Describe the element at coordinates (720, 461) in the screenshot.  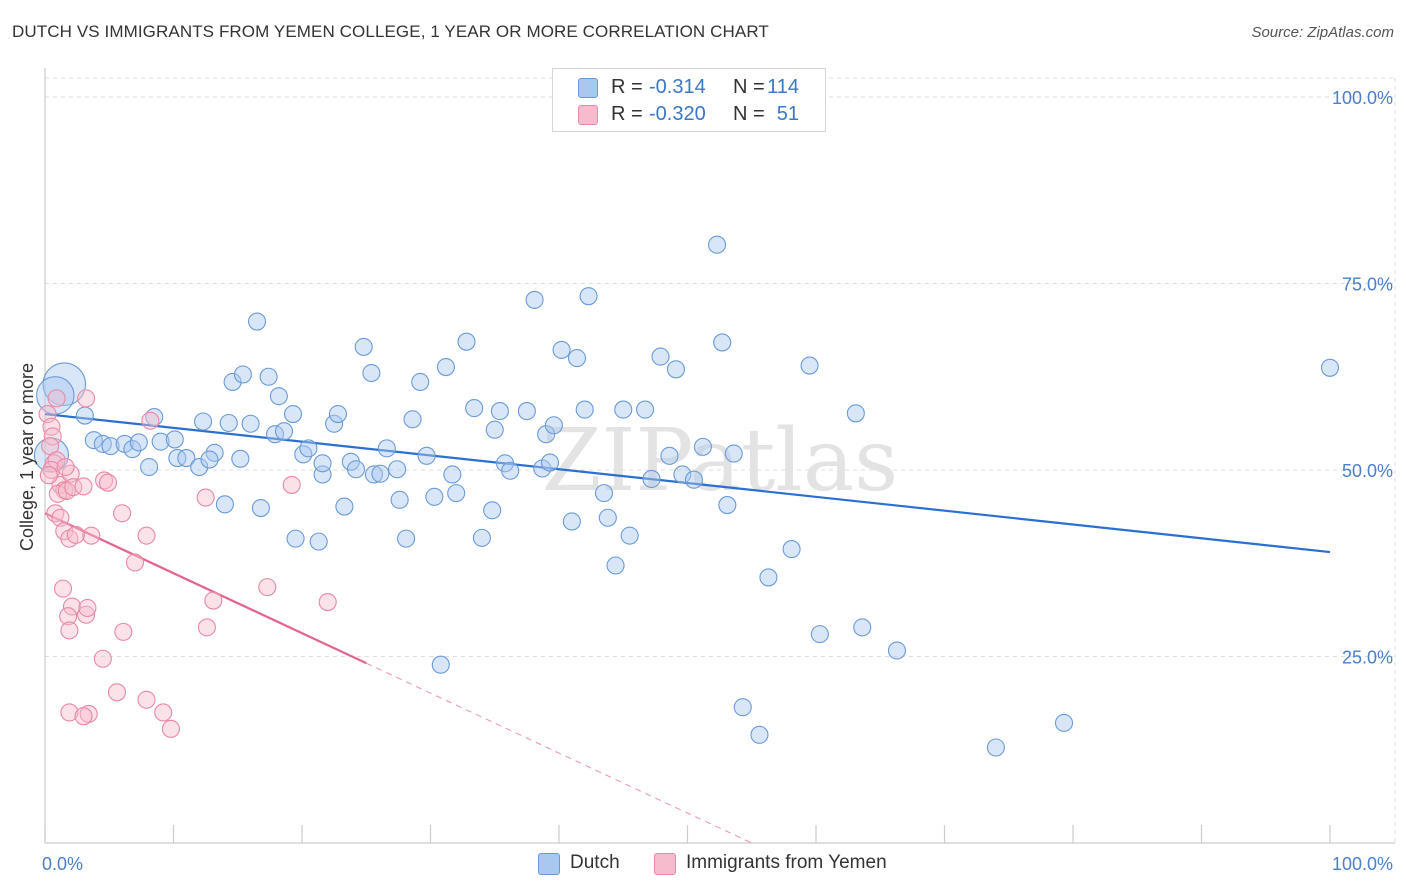
I see `watermark-logo: ZIPatlas` at that location.